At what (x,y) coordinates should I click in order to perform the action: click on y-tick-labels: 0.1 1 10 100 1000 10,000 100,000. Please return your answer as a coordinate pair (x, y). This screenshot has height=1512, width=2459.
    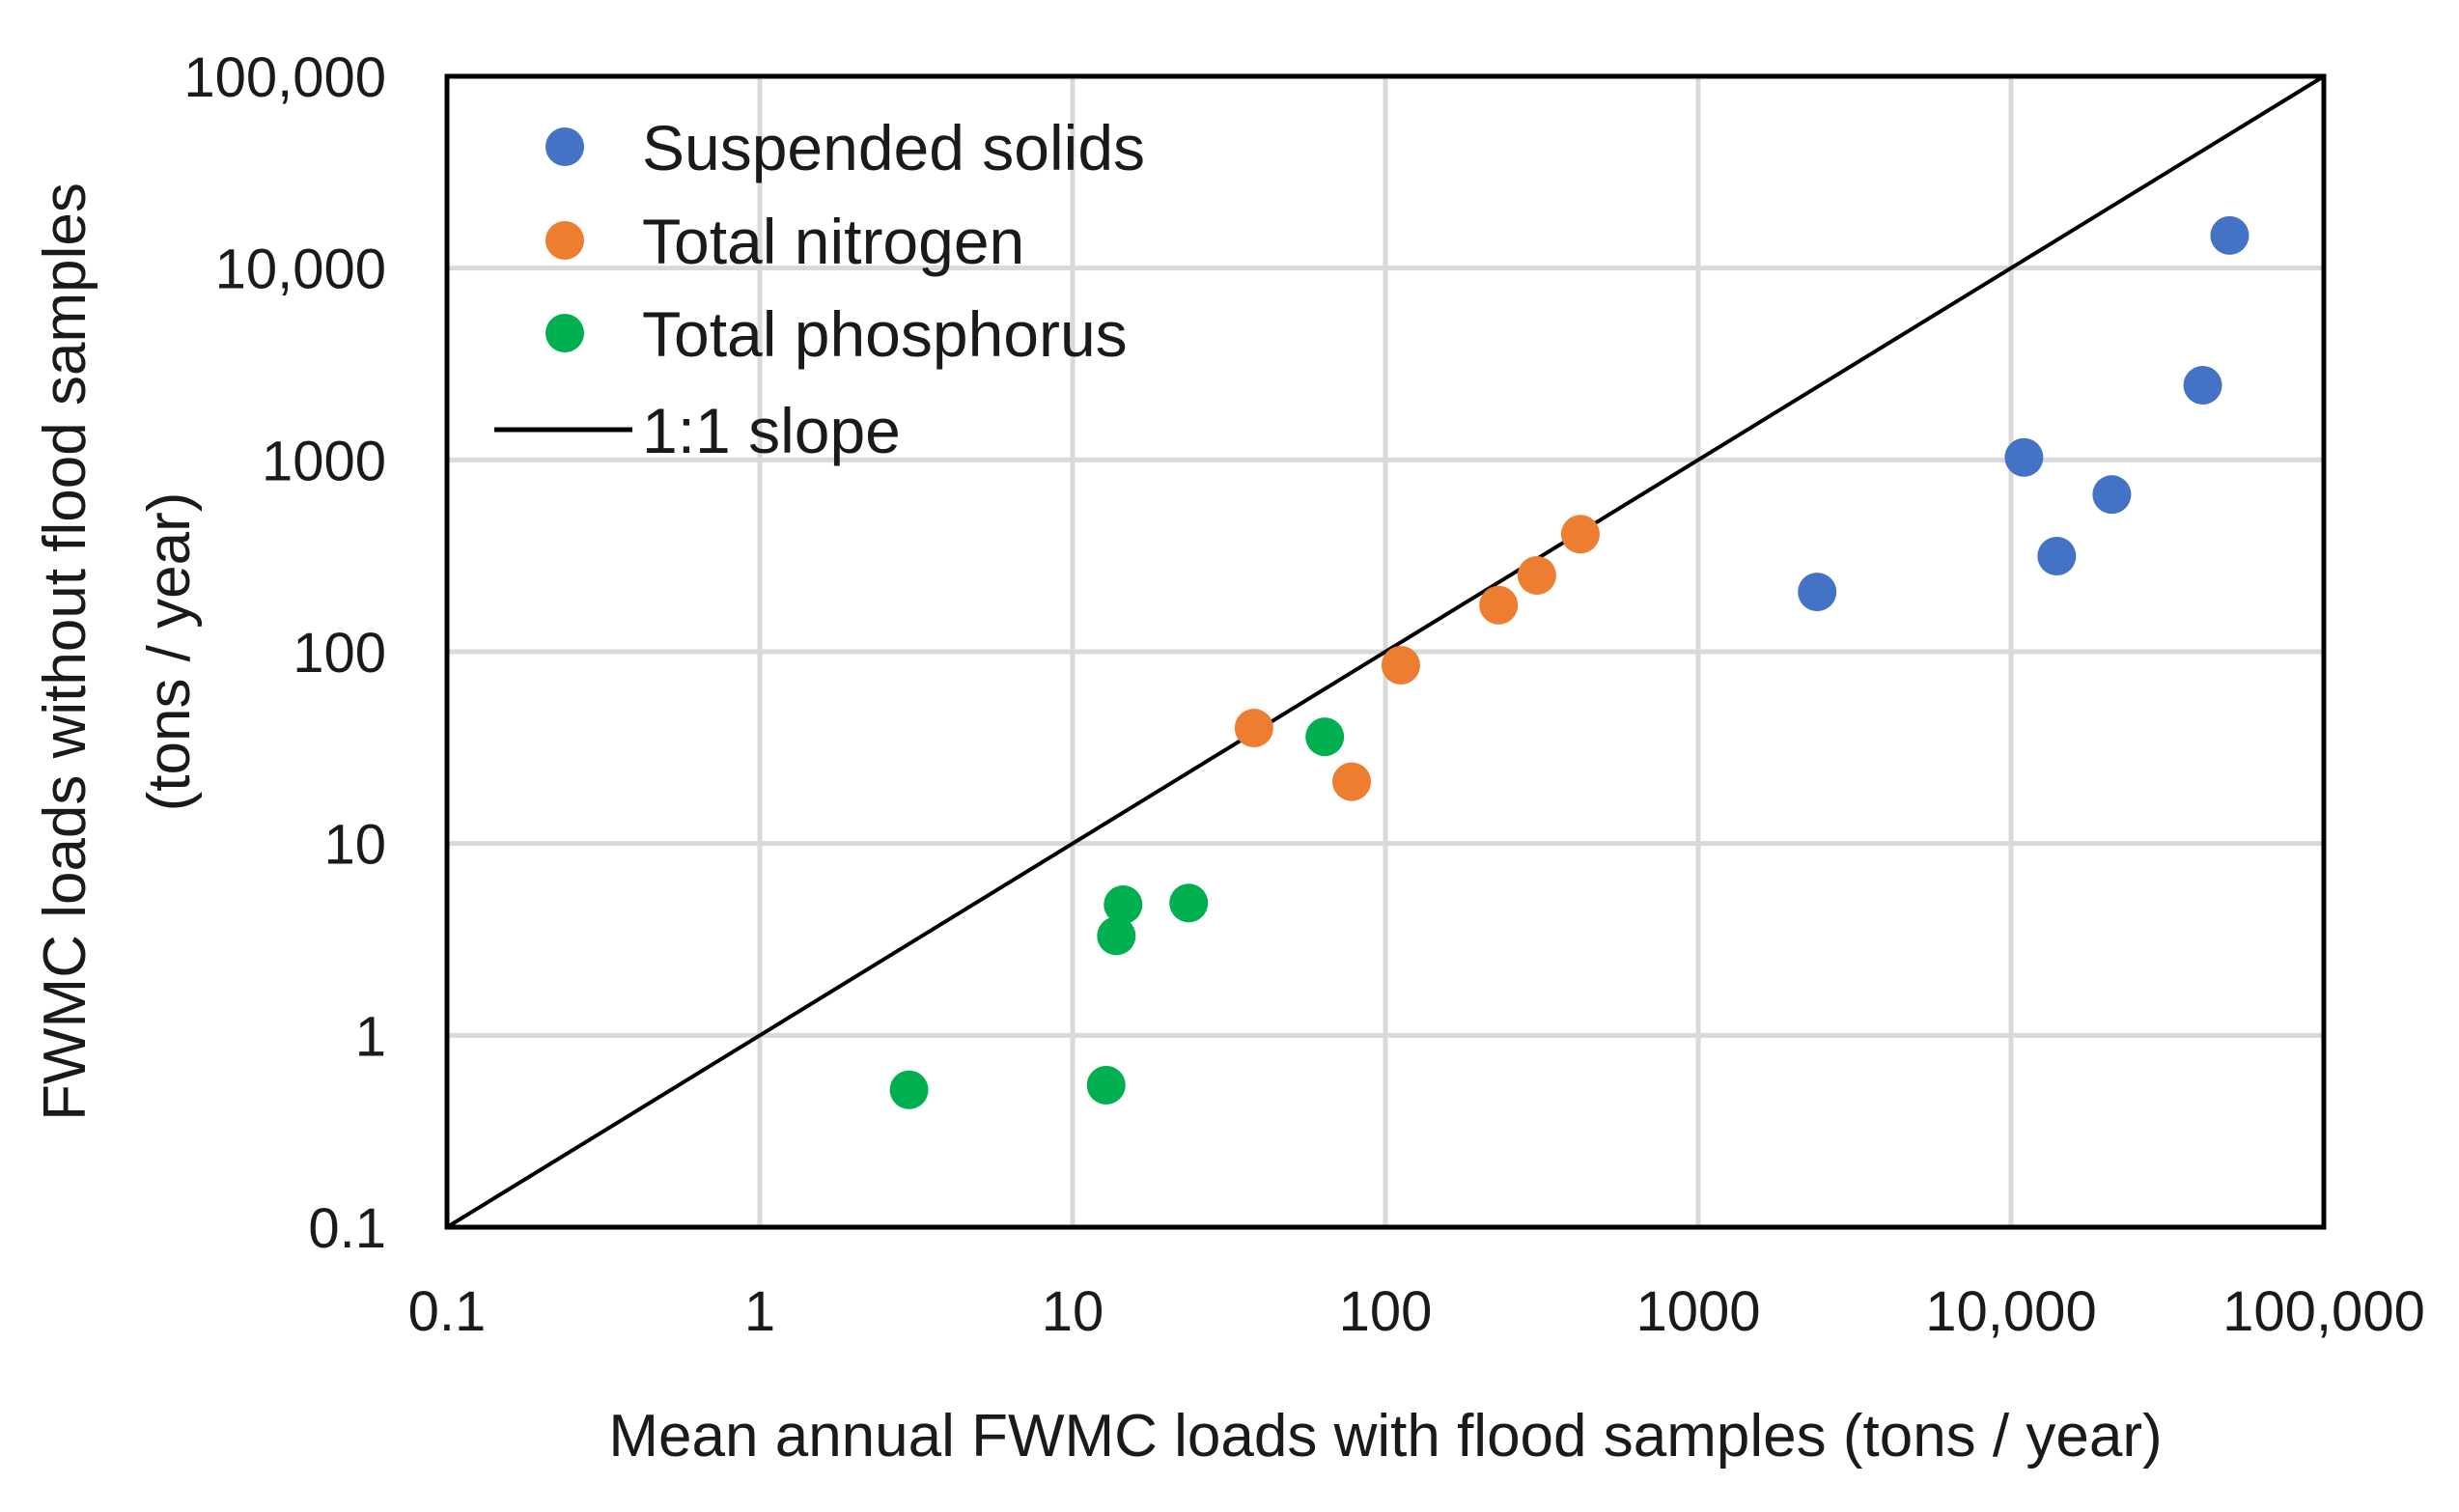
    Looking at the image, I should click on (284, 653).